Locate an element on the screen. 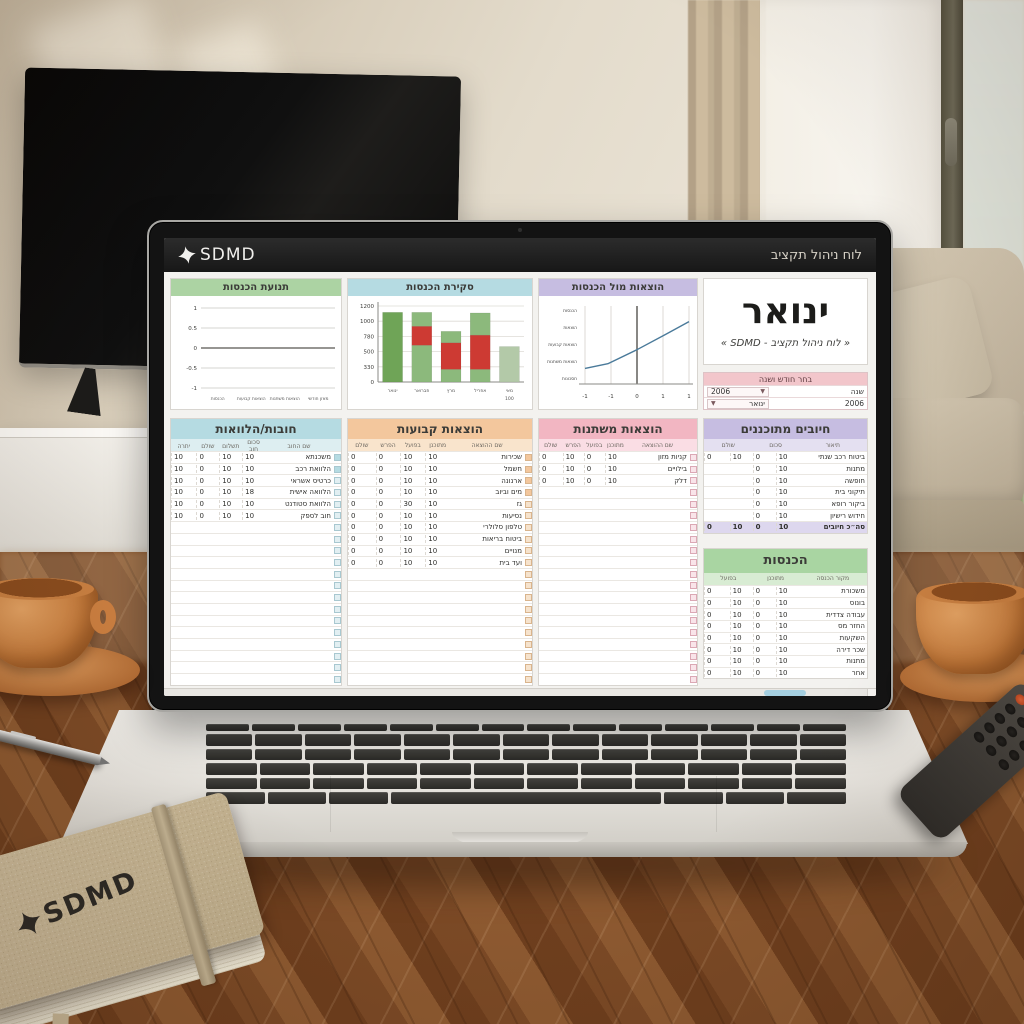 The height and width of the screenshot is (1024, 1024). table-row: קניות מזון 10 0 10 0 is located at coordinates (618, 457).